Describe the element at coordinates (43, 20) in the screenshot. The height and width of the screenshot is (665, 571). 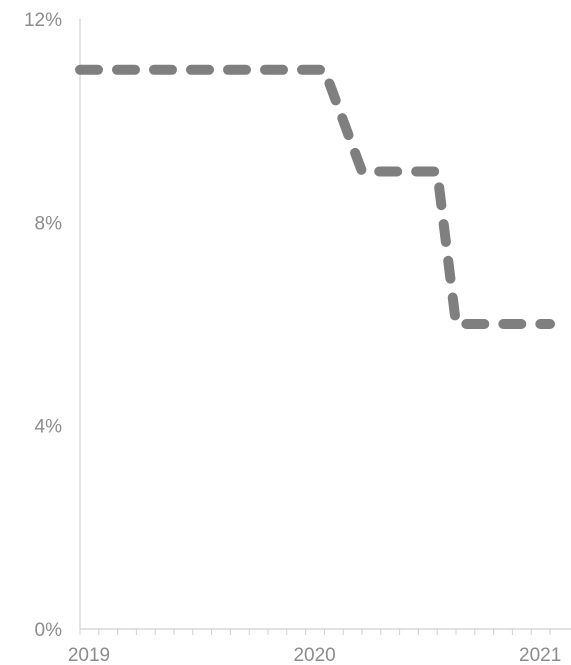
I see `y-axis-tick-label: 12%` at that location.